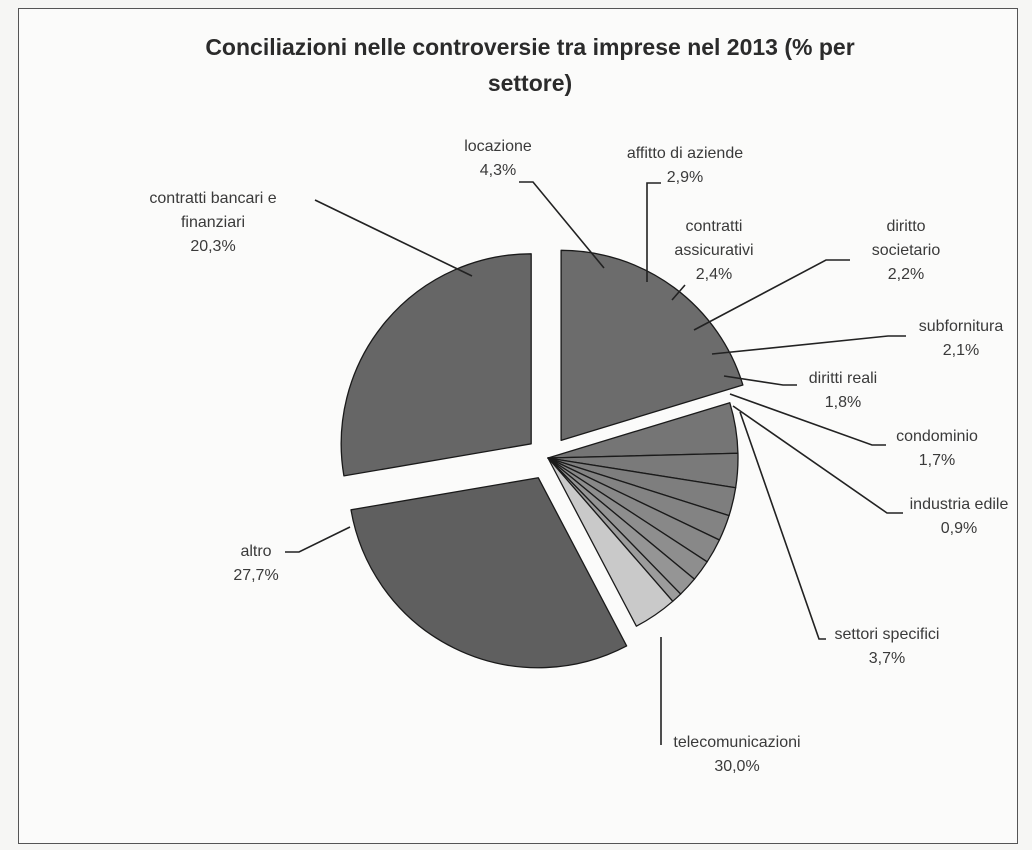 Image resolution: width=1032 pixels, height=850 pixels. What do you see at coordinates (736, 766) in the screenshot?
I see `slice-value-label: 30,0%` at bounding box center [736, 766].